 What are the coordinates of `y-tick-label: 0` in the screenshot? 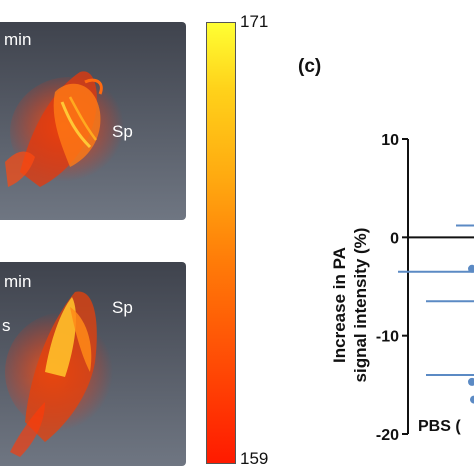 It's located at (394, 238).